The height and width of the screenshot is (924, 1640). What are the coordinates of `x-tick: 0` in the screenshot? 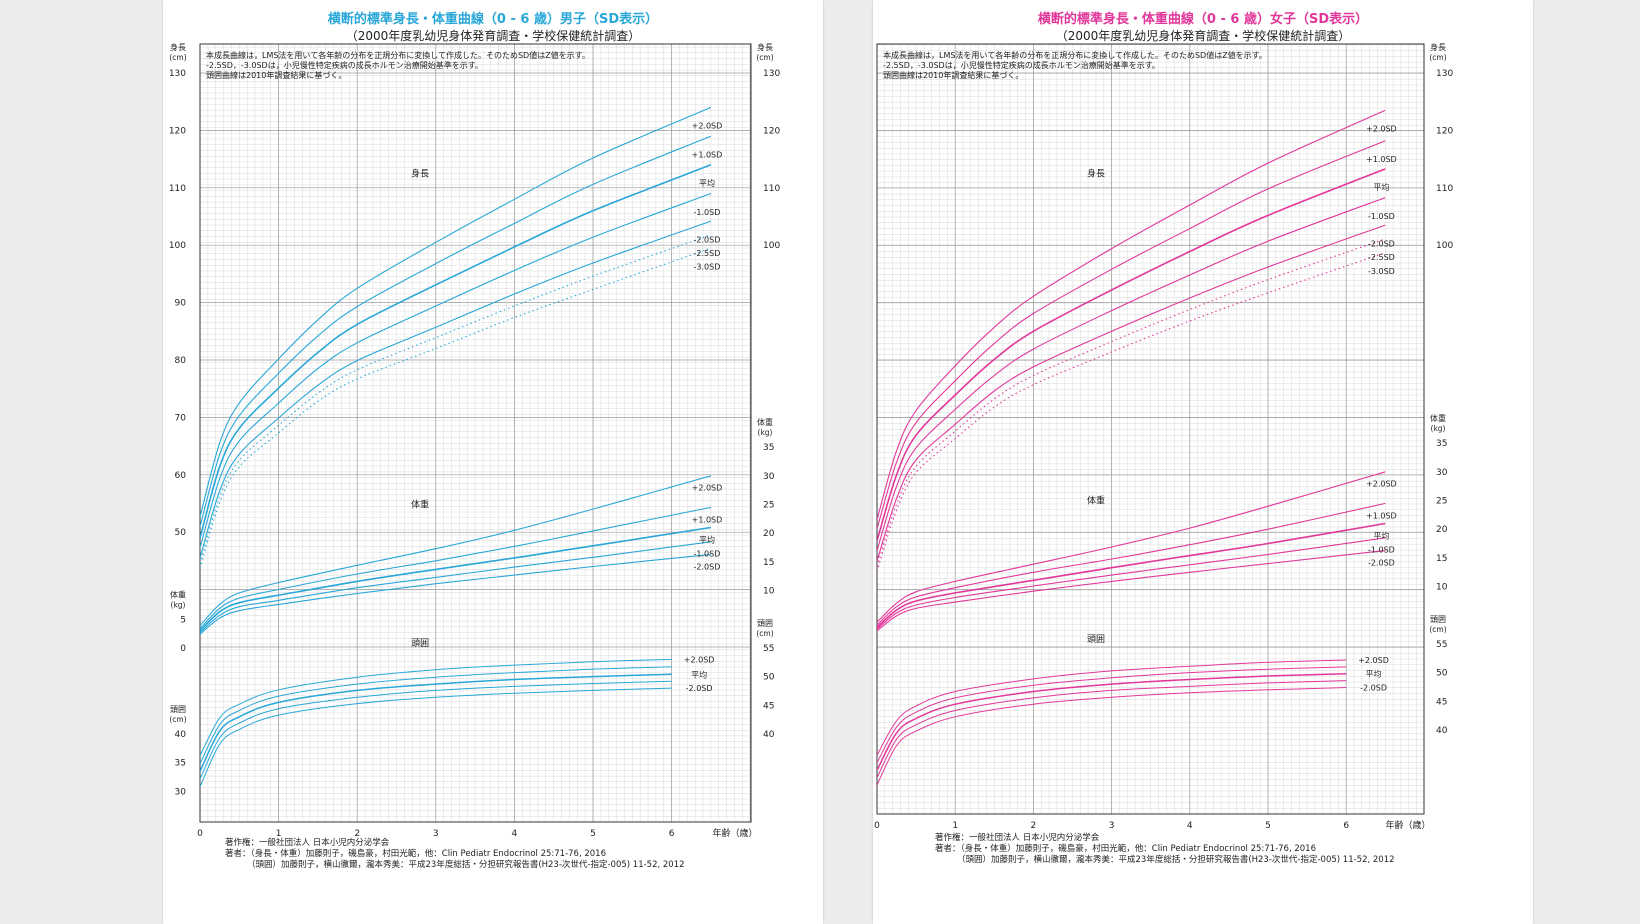 It's located at (877, 826).